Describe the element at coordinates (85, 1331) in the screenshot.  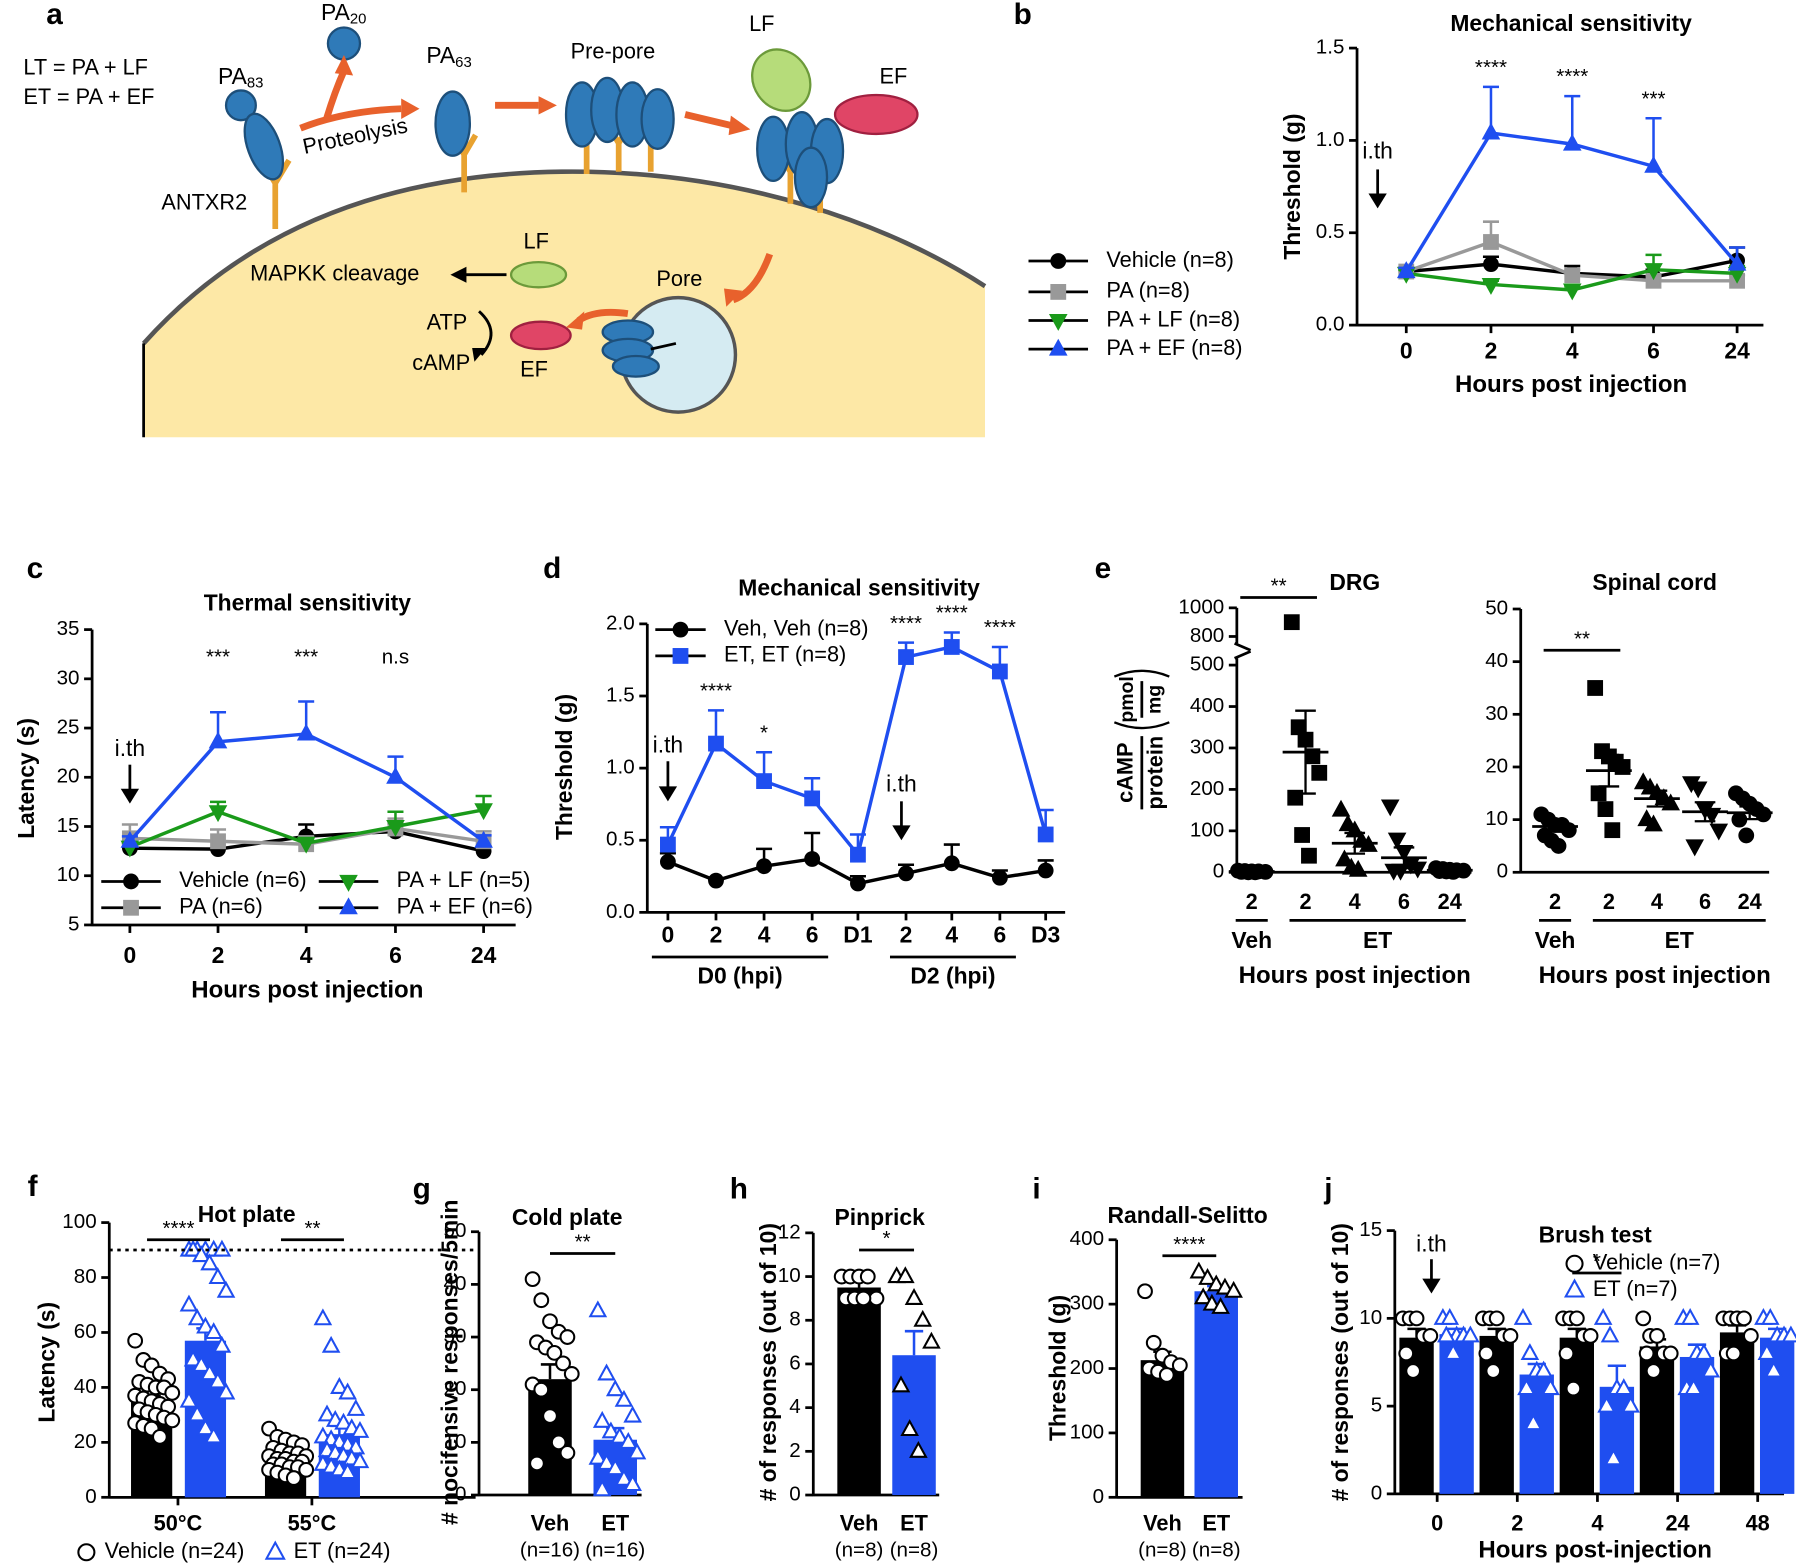
I see `y-tick-label: 60` at that location.